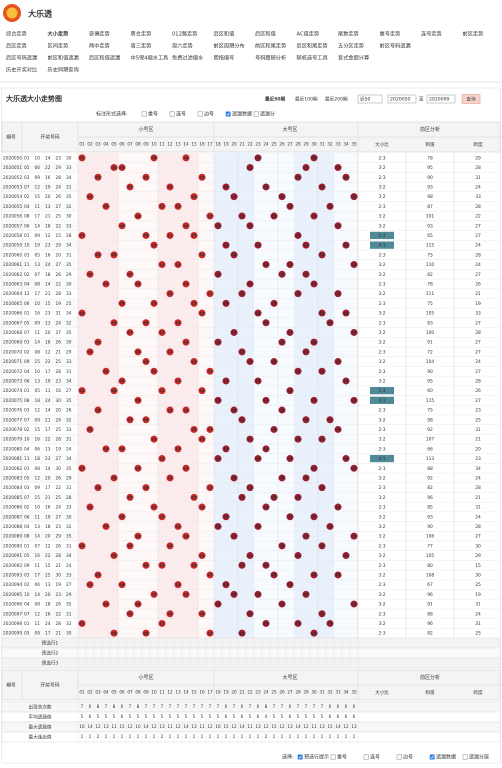 The height and width of the screenshot is (768, 502). Describe the element at coordinates (141, 34) in the screenshot. I see `nav-link: 质合走势` at that location.